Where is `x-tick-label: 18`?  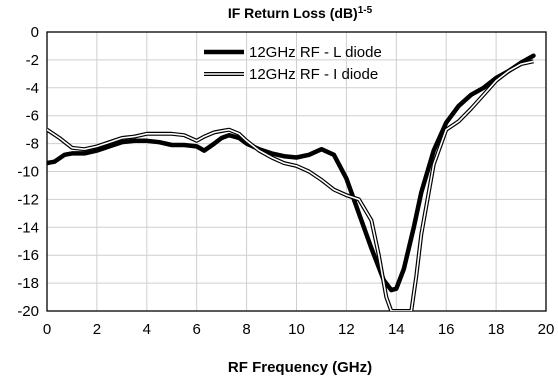 x-tick-label: 18 is located at coordinates (496, 329).